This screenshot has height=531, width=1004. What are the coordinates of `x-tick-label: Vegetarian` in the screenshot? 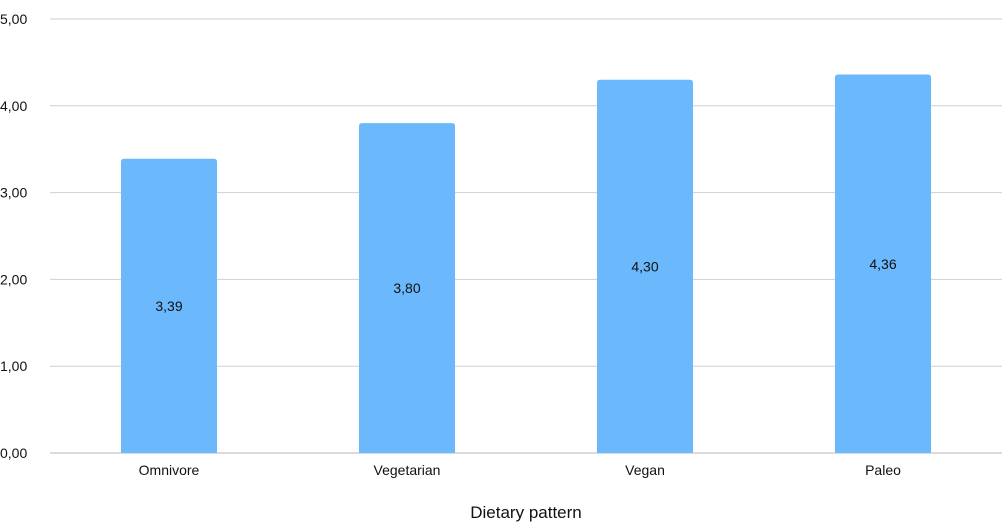 It's located at (407, 470).